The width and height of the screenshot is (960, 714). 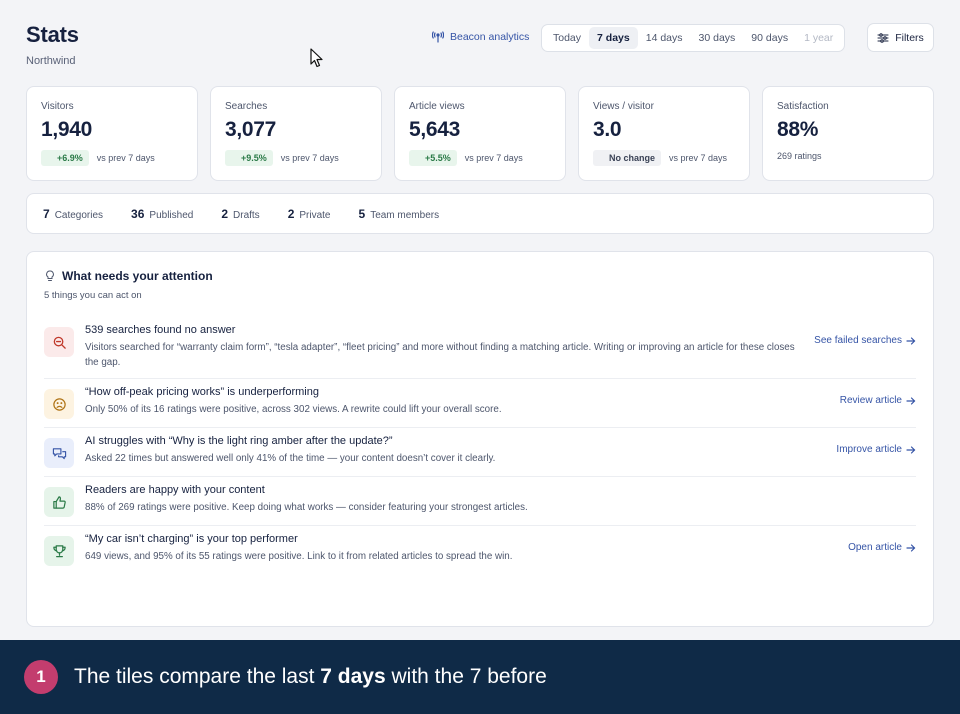 What do you see at coordinates (160, 330) in the screenshot?
I see `item-title: 539 searches found no answer` at bounding box center [160, 330].